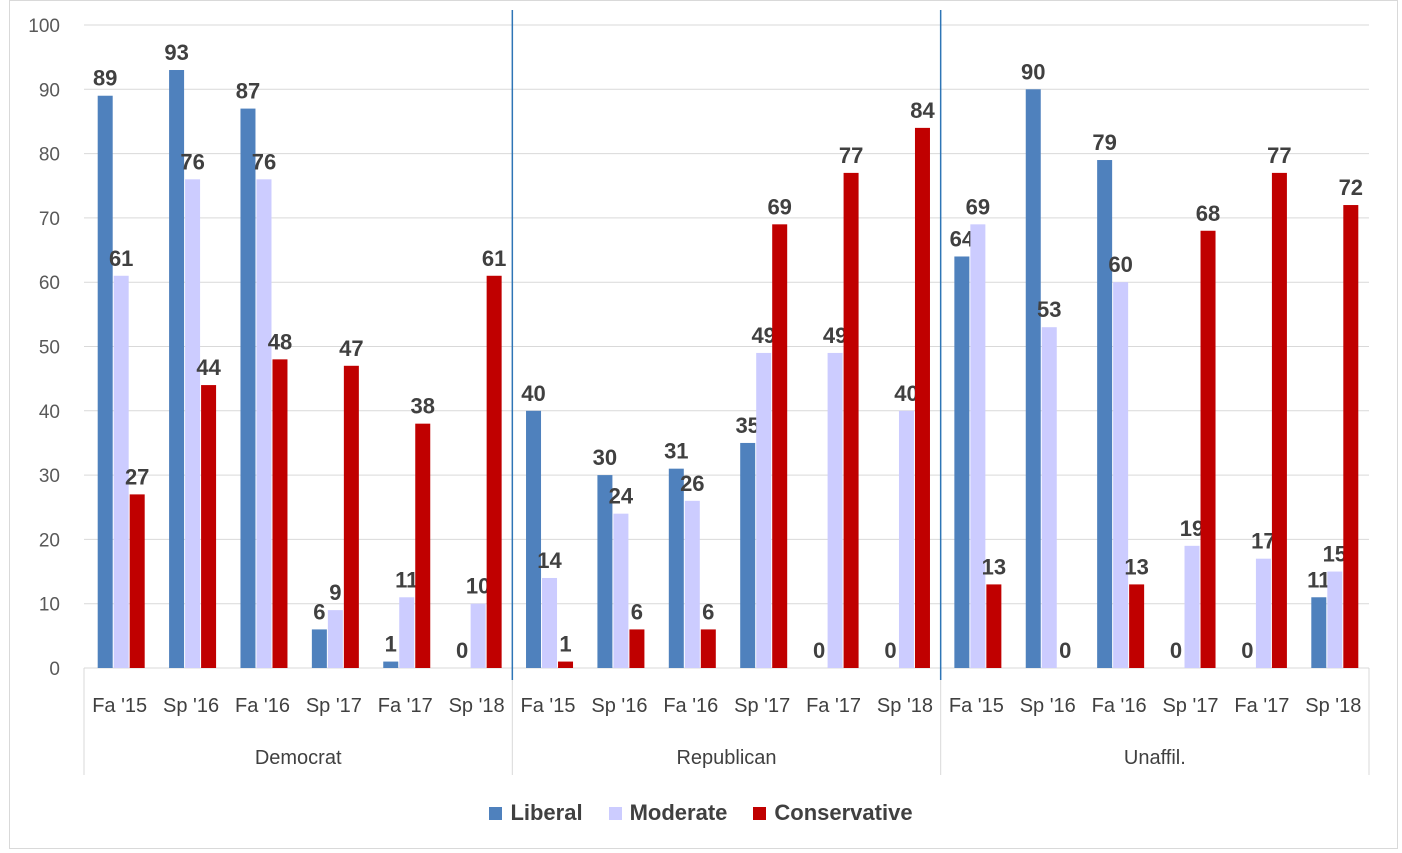 The height and width of the screenshot is (853, 1402). I want to click on data-label: 40, so click(906, 393).